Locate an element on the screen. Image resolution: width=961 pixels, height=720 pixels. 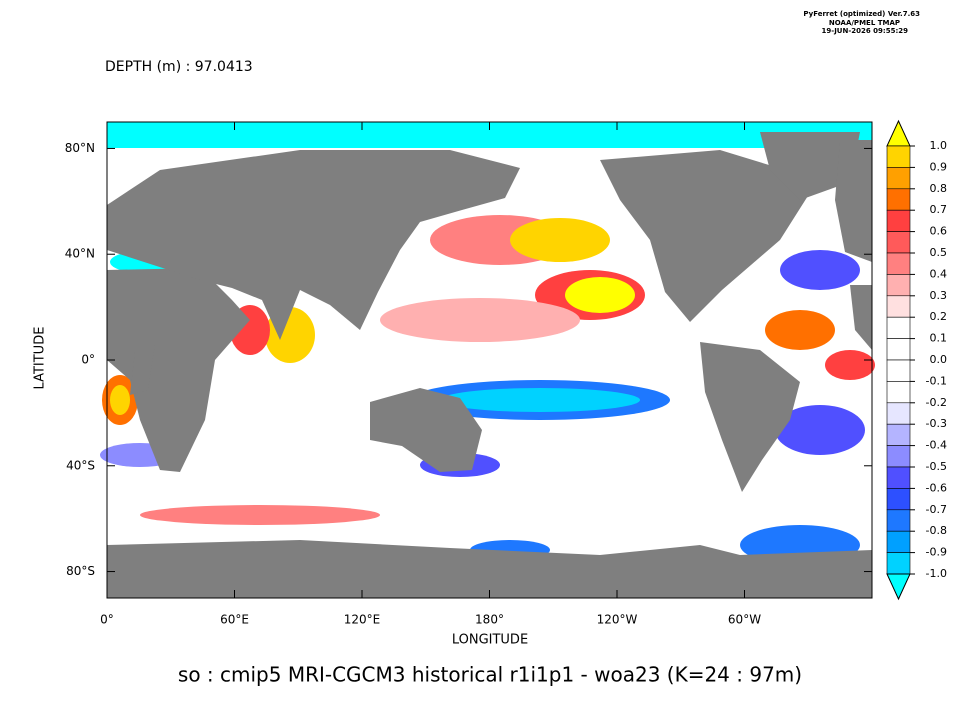
colorbar-label: 1.0 is located at coordinates (939, 145).